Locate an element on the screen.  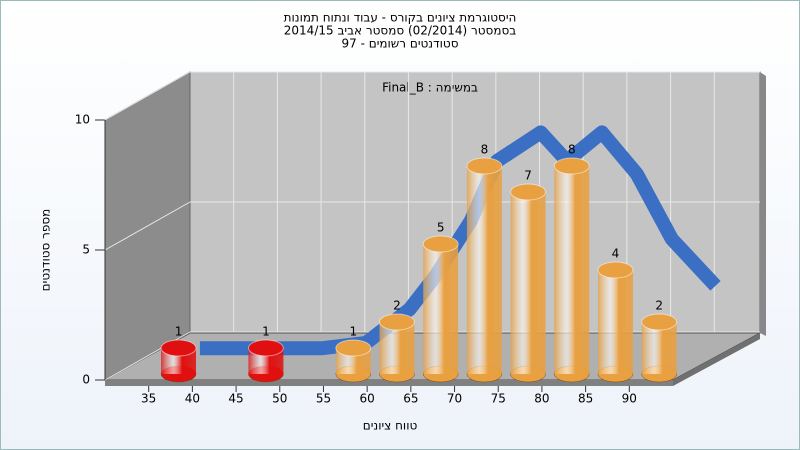
x-tick-label: 50 is located at coordinates (279, 399).